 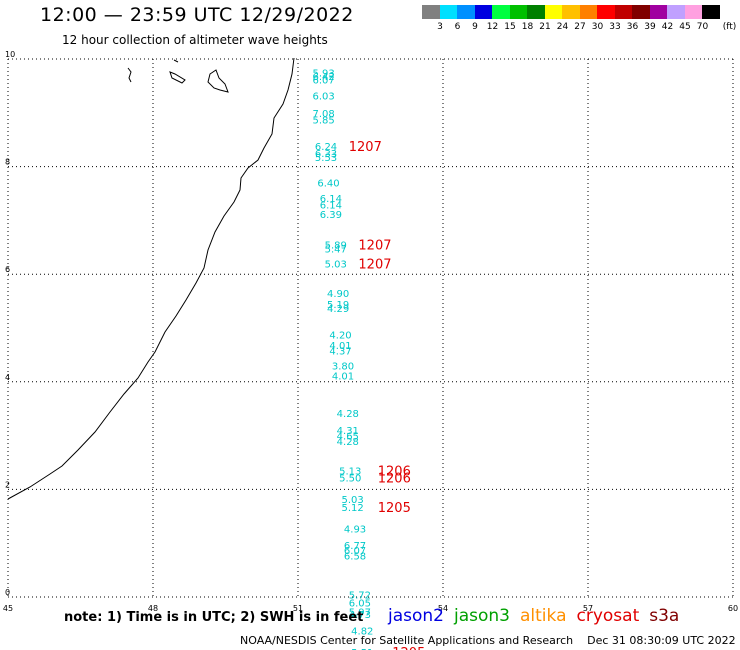 I want to click on x-tick-label: 54, so click(x=443, y=608).